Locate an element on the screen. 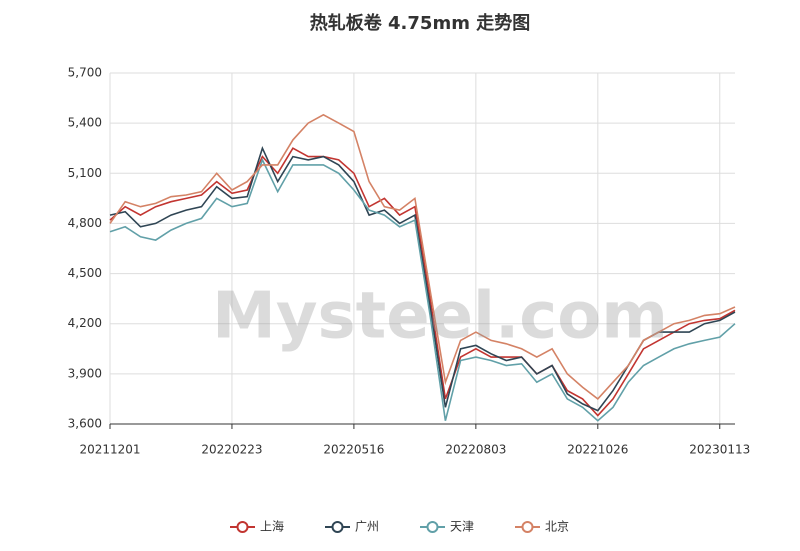 This screenshot has height=551, width=800. x-tick-label: 20220516 is located at coordinates (353, 450).